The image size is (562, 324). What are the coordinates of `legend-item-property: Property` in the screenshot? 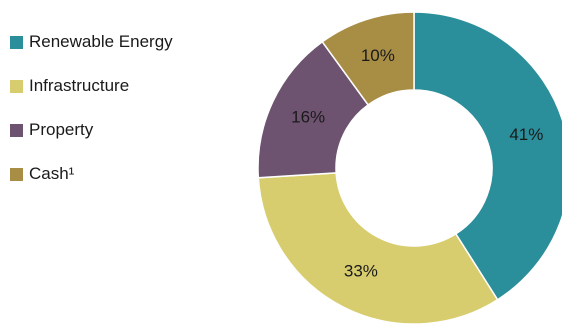 It's located at (91, 130).